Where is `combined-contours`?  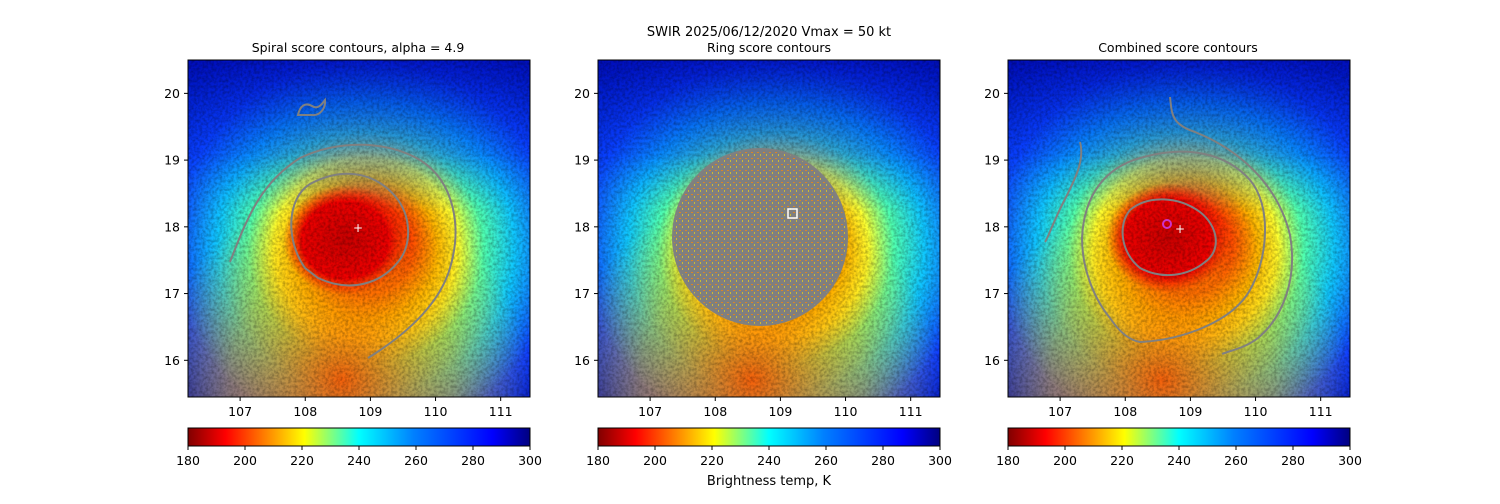 combined-contours is located at coordinates (1169, 225).